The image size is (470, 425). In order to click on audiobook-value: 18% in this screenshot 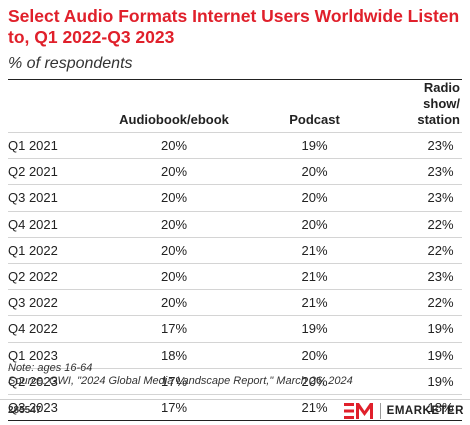, I will do `click(174, 355)`.